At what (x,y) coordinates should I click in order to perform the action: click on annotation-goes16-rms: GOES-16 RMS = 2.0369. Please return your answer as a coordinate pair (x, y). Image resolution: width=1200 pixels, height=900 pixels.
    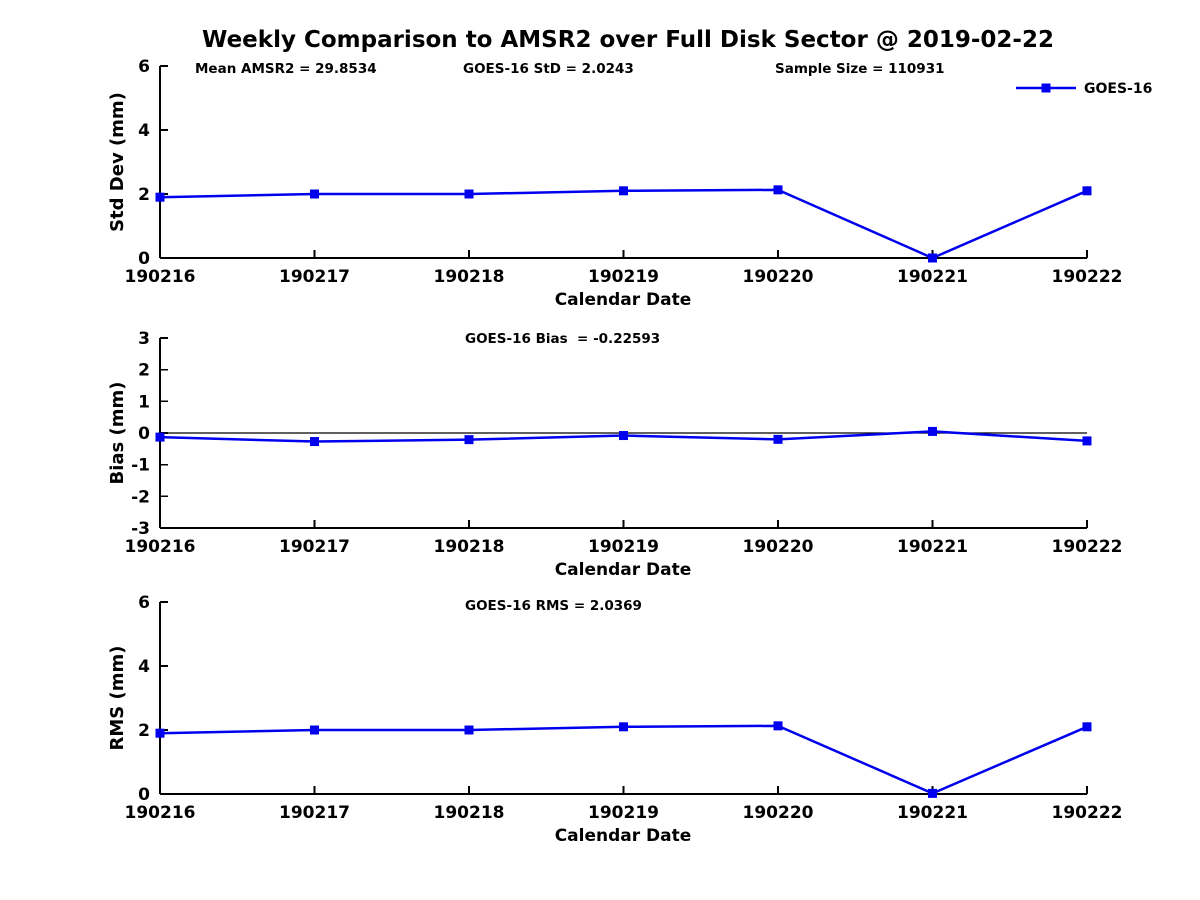
    Looking at the image, I should click on (553, 606).